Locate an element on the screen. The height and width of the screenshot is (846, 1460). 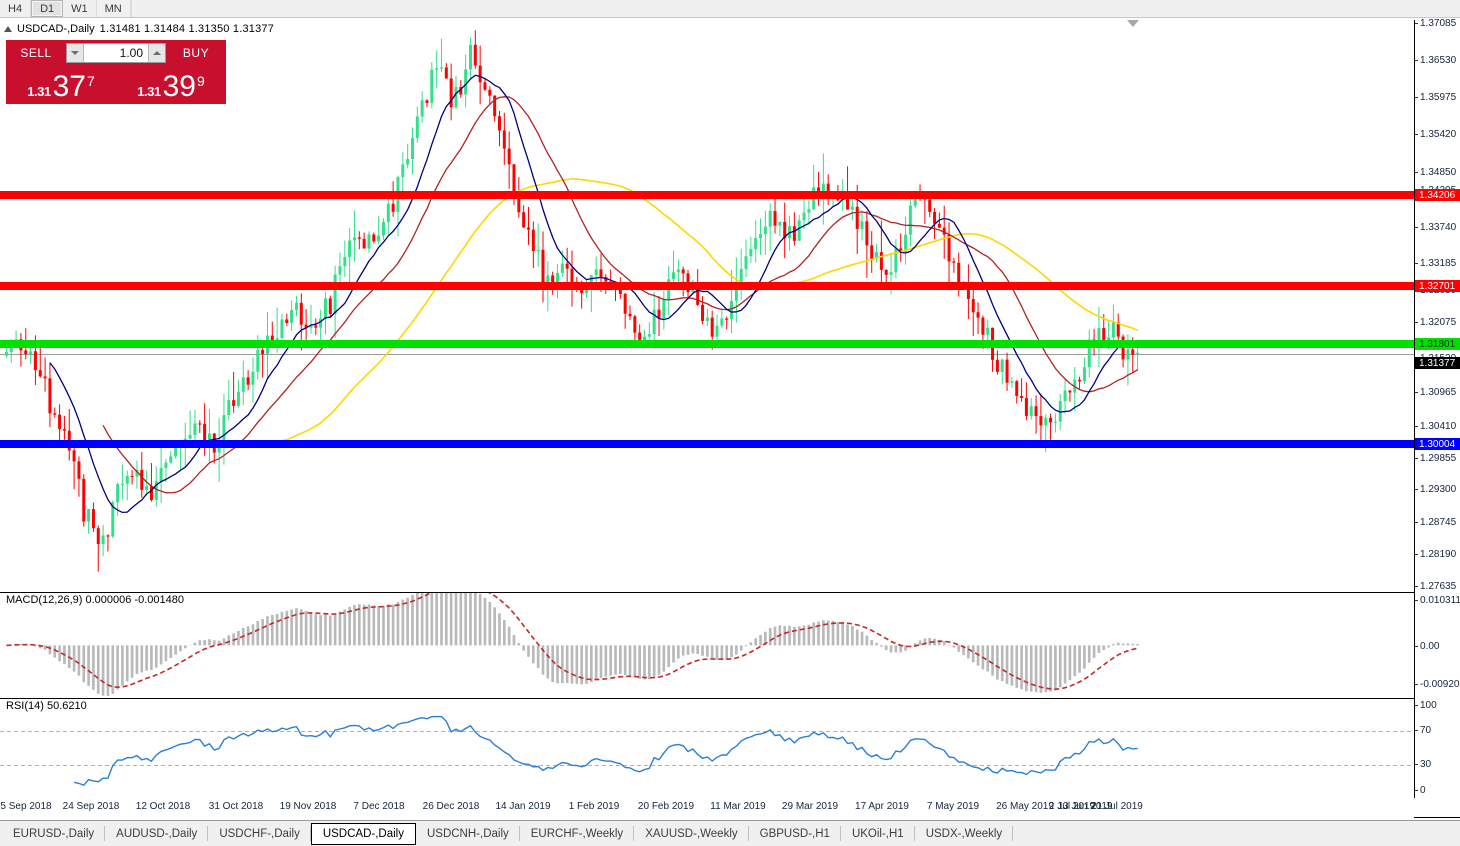
volume-increase-button is located at coordinates (156, 53).